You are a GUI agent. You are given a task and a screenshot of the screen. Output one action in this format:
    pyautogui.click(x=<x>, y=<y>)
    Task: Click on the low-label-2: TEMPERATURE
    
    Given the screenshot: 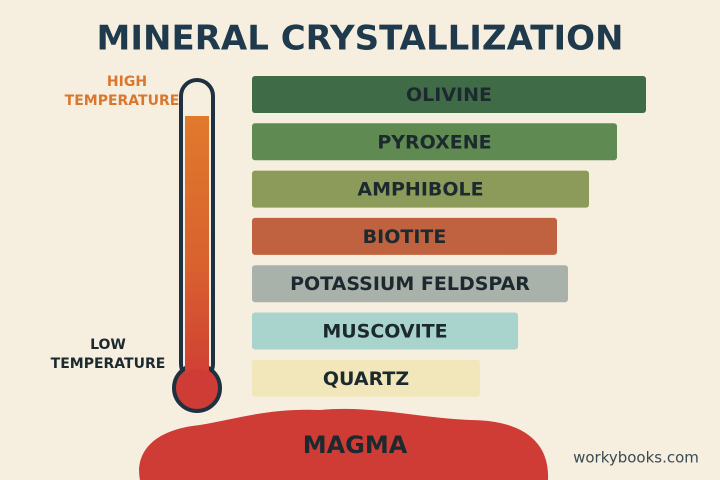 What is the action you would take?
    pyautogui.click(x=108, y=364)
    